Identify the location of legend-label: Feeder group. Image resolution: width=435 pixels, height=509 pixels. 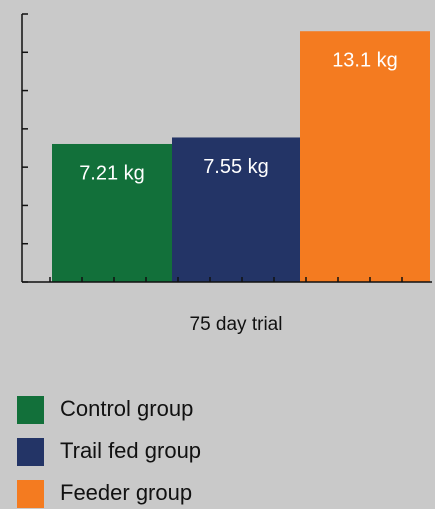
(126, 492).